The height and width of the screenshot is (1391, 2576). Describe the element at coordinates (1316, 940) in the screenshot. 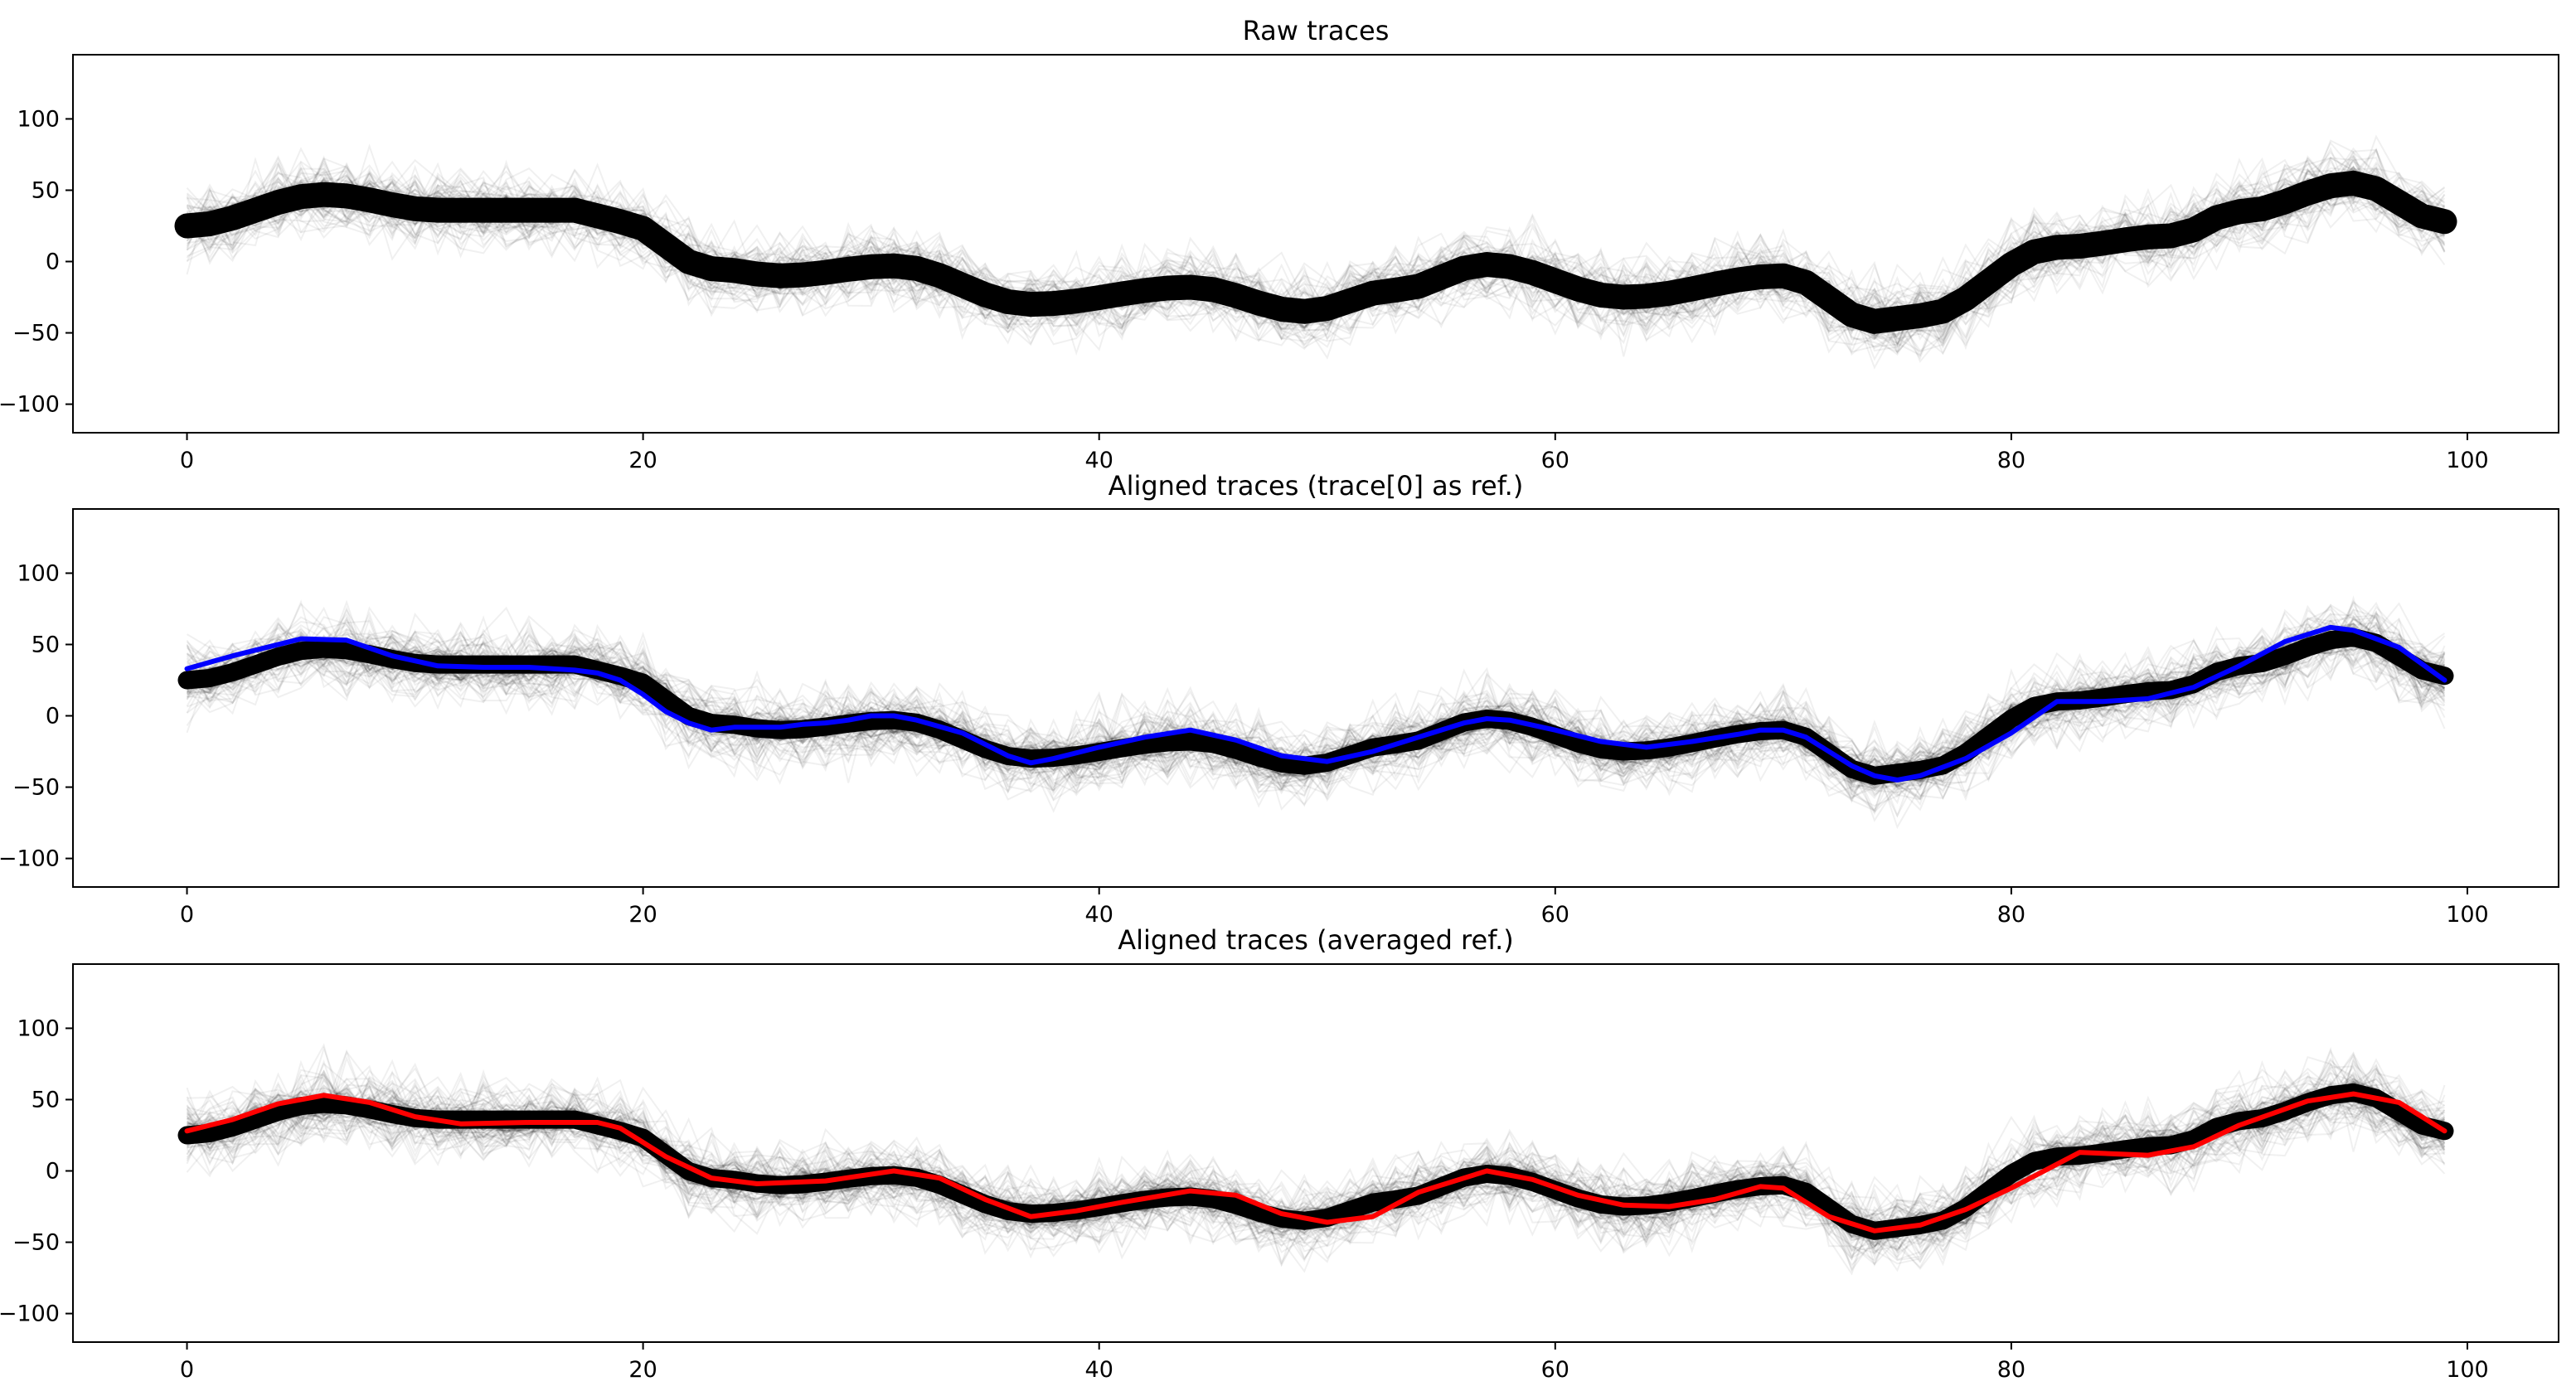

I see `chart-title: Aligned traces (averaged ref.)` at that location.